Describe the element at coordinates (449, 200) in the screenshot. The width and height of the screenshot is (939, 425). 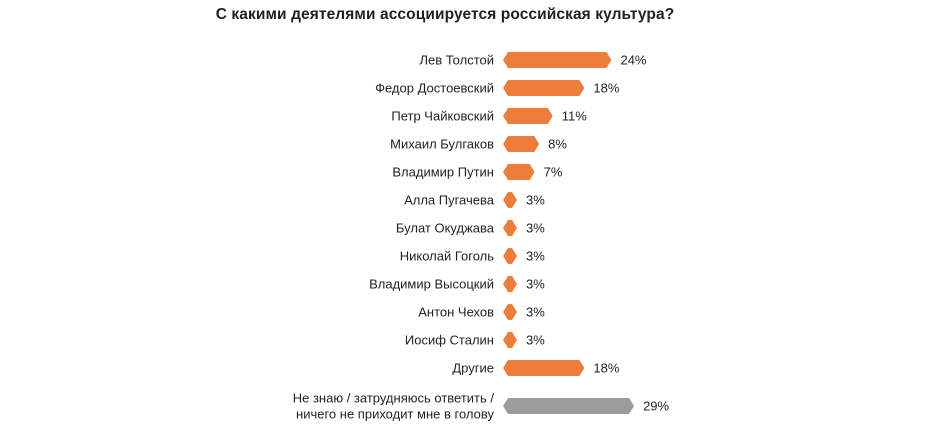
I see `category-label: Алла Пугачева` at that location.